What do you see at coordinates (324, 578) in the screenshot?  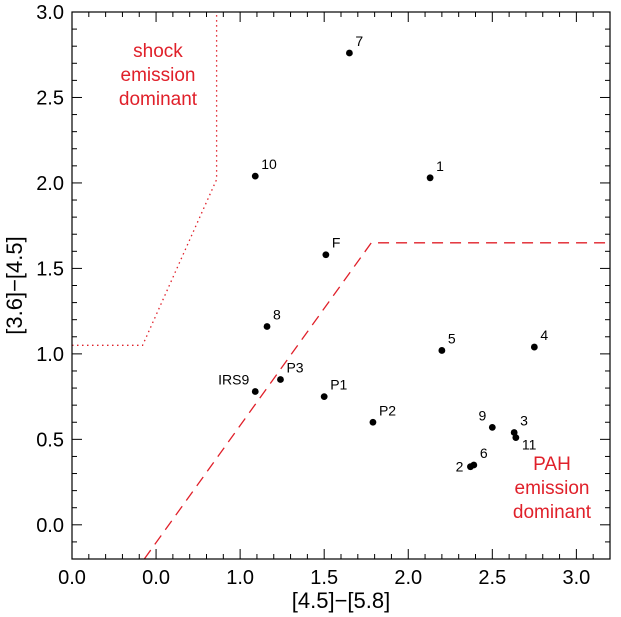 I see `x-tick-label: 1.5` at bounding box center [324, 578].